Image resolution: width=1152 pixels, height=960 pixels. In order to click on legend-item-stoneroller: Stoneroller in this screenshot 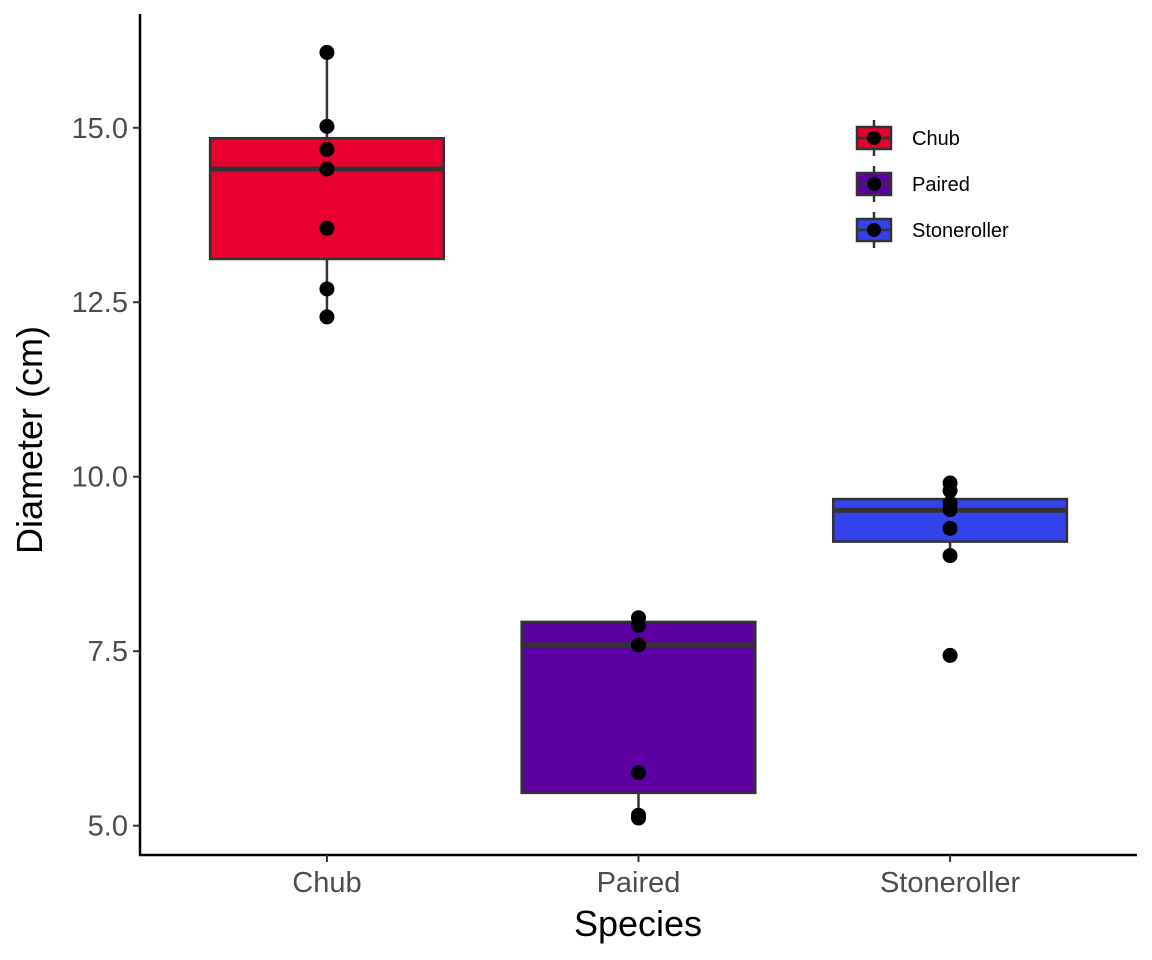, I will do `click(932, 230)`.